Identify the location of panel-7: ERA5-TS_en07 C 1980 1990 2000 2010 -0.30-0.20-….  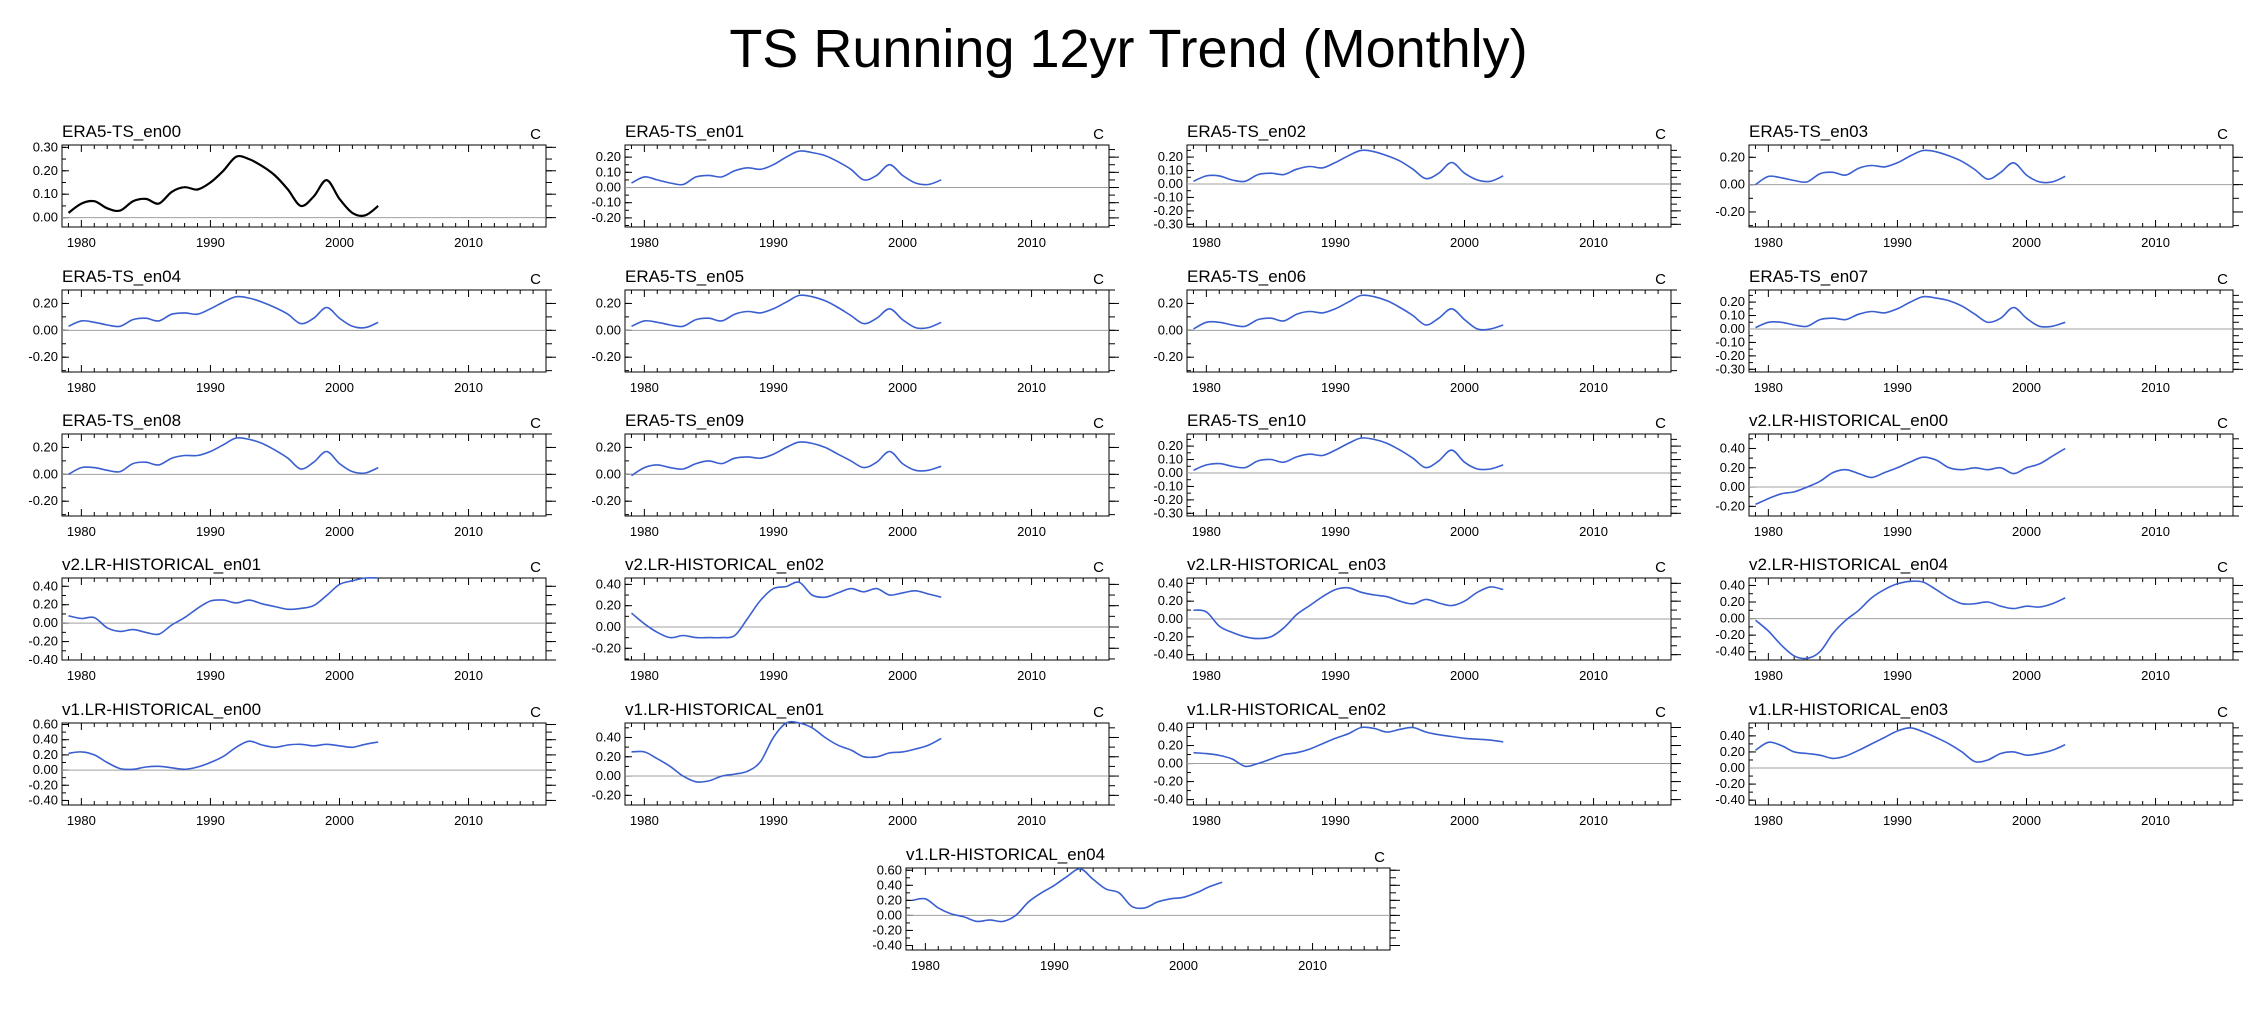
(1979, 331).